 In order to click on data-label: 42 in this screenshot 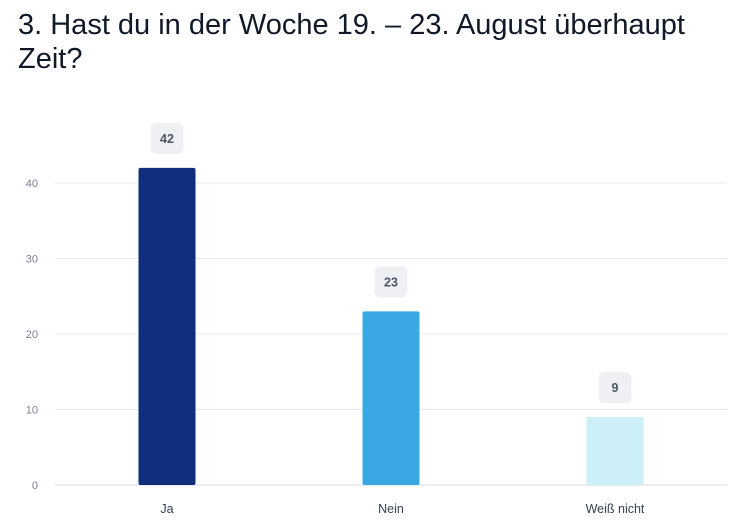, I will do `click(167, 139)`.